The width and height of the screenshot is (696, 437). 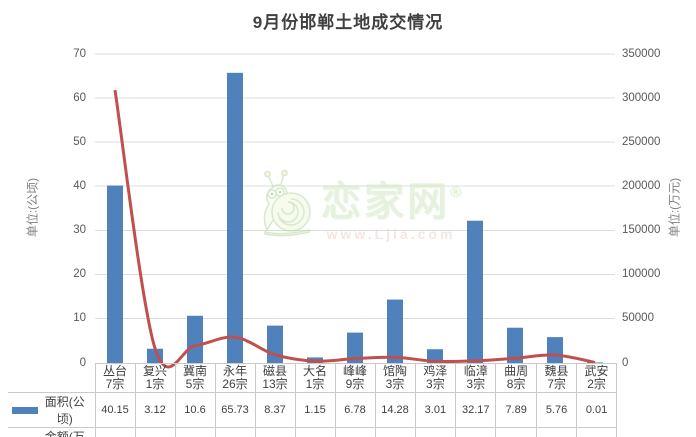 What do you see at coordinates (275, 410) in the screenshot?
I see `value-cell-面积(公顷)-磁县: 8.37` at bounding box center [275, 410].